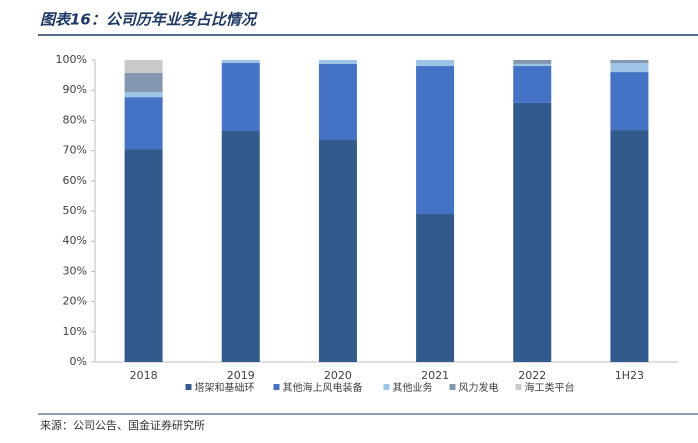 The height and width of the screenshot is (443, 698). What do you see at coordinates (225, 387) in the screenshot?
I see `legend-label: 塔架和基础环` at bounding box center [225, 387].